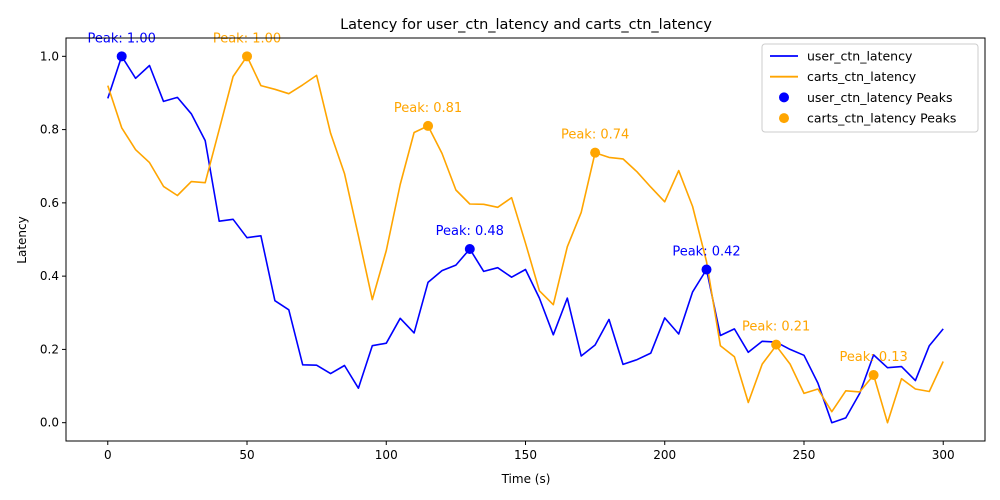  Describe the element at coordinates (525, 455) in the screenshot. I see `x-tick-label: 150` at that location.